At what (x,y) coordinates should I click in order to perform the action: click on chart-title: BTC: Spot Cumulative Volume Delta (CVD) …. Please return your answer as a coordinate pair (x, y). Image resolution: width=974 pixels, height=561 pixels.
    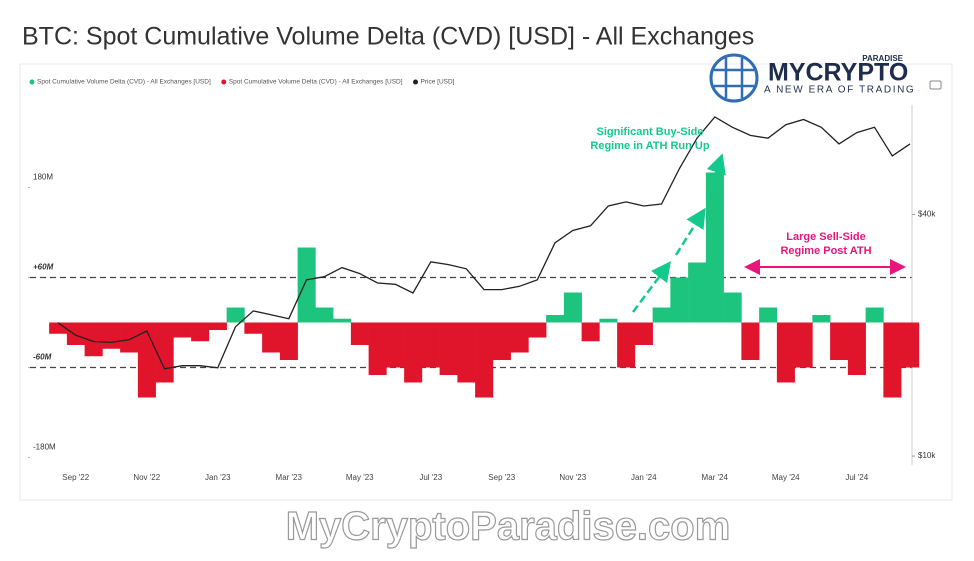
    Looking at the image, I should click on (388, 37).